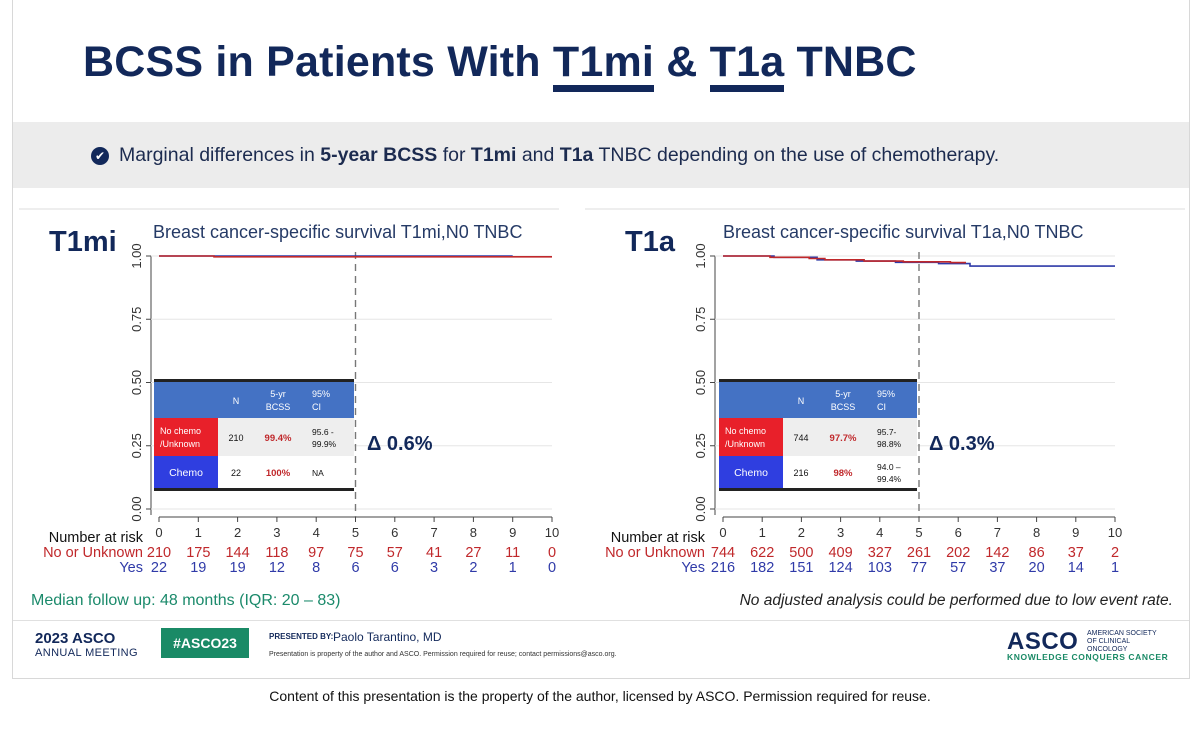 The width and height of the screenshot is (1200, 730). What do you see at coordinates (1036, 568) in the screenshot?
I see `risk-count: 20` at bounding box center [1036, 568].